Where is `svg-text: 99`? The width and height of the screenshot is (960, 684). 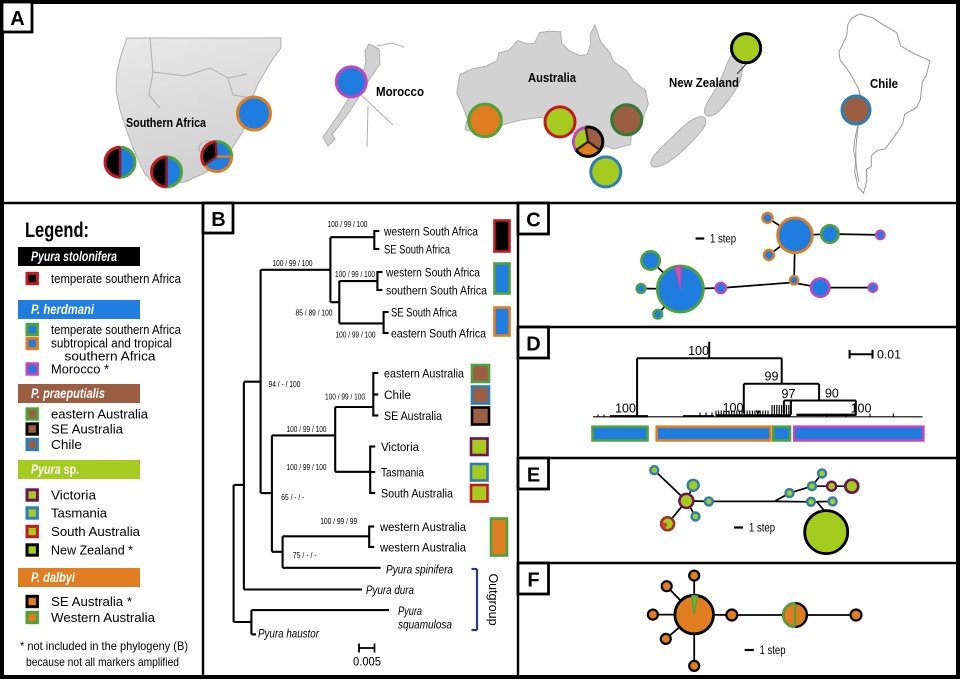 svg-text: 99 is located at coordinates (772, 377).